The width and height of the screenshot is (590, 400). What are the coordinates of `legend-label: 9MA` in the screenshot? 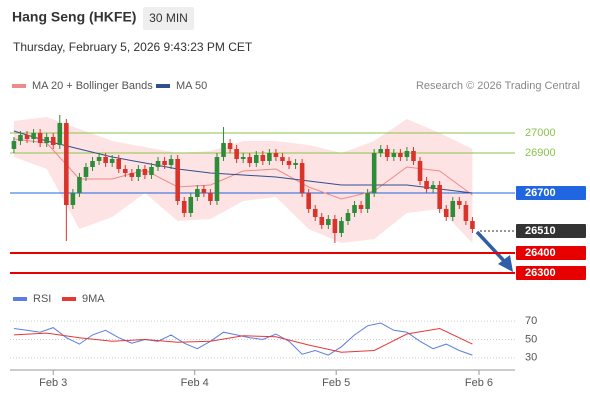 It's located at (93, 299).